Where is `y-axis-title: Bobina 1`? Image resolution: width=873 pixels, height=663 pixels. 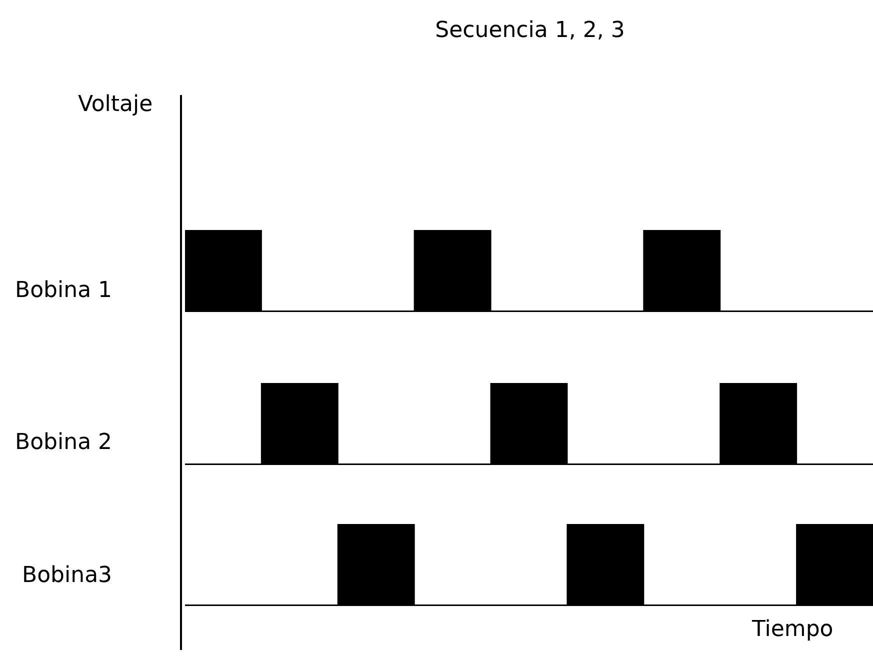
y-axis-title: Bobina 1 is located at coordinates (63, 290).